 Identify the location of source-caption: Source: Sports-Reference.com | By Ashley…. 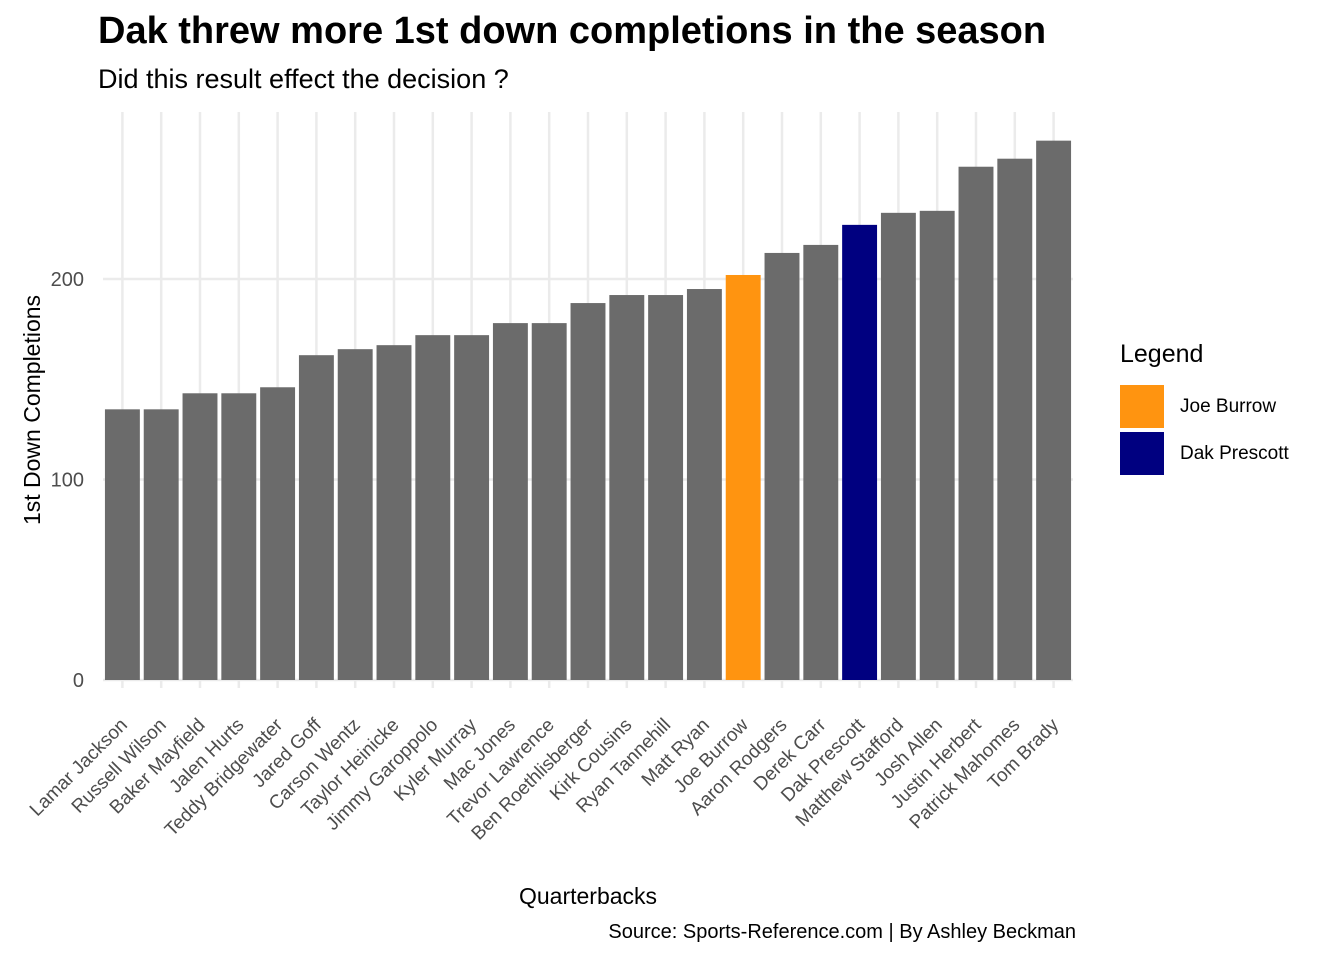
(842, 932).